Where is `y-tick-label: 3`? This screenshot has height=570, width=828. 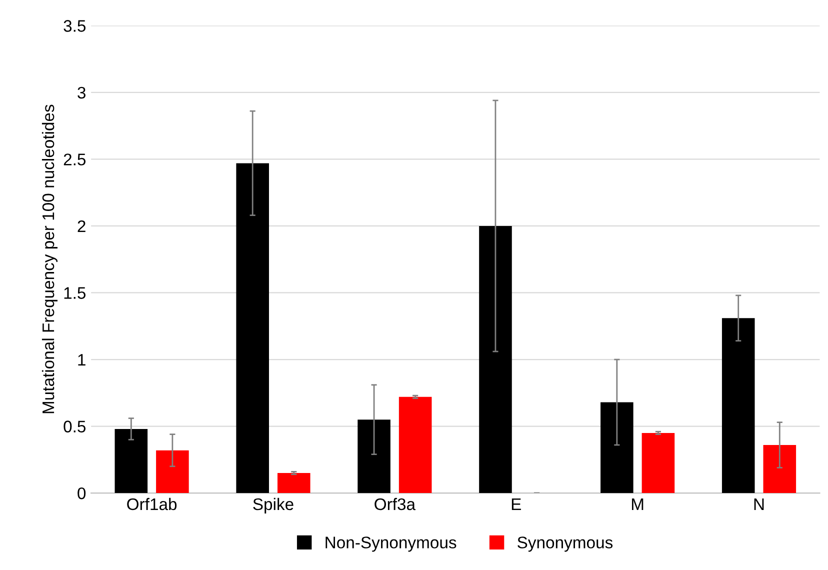 y-tick-label: 3 is located at coordinates (82, 92).